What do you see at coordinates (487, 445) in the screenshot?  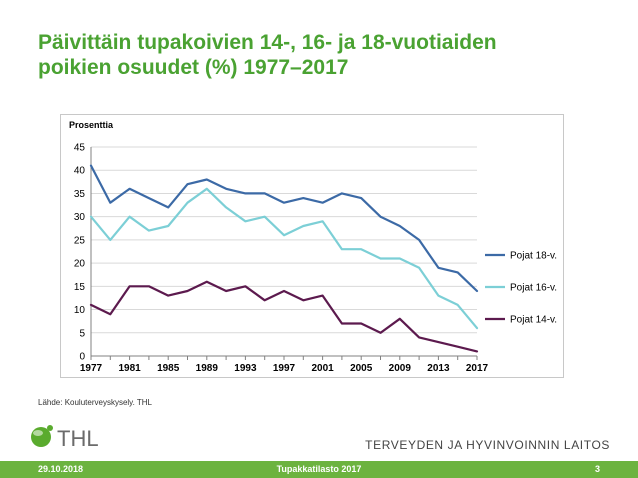 I see `institute-name: TERVEYDEN JA HYVINVOINNIN LAITOS` at bounding box center [487, 445].